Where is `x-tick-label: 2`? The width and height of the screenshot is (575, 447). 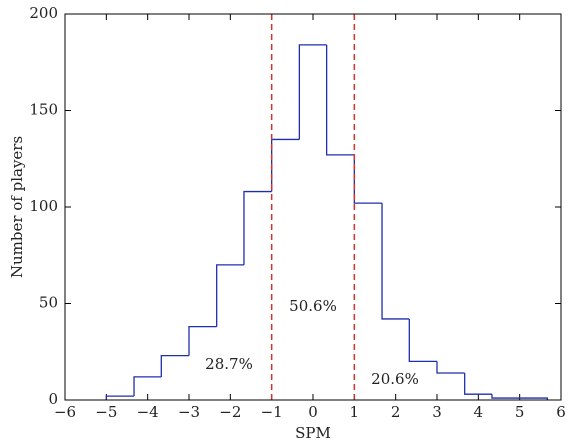 x-tick-label: 2 is located at coordinates (396, 412).